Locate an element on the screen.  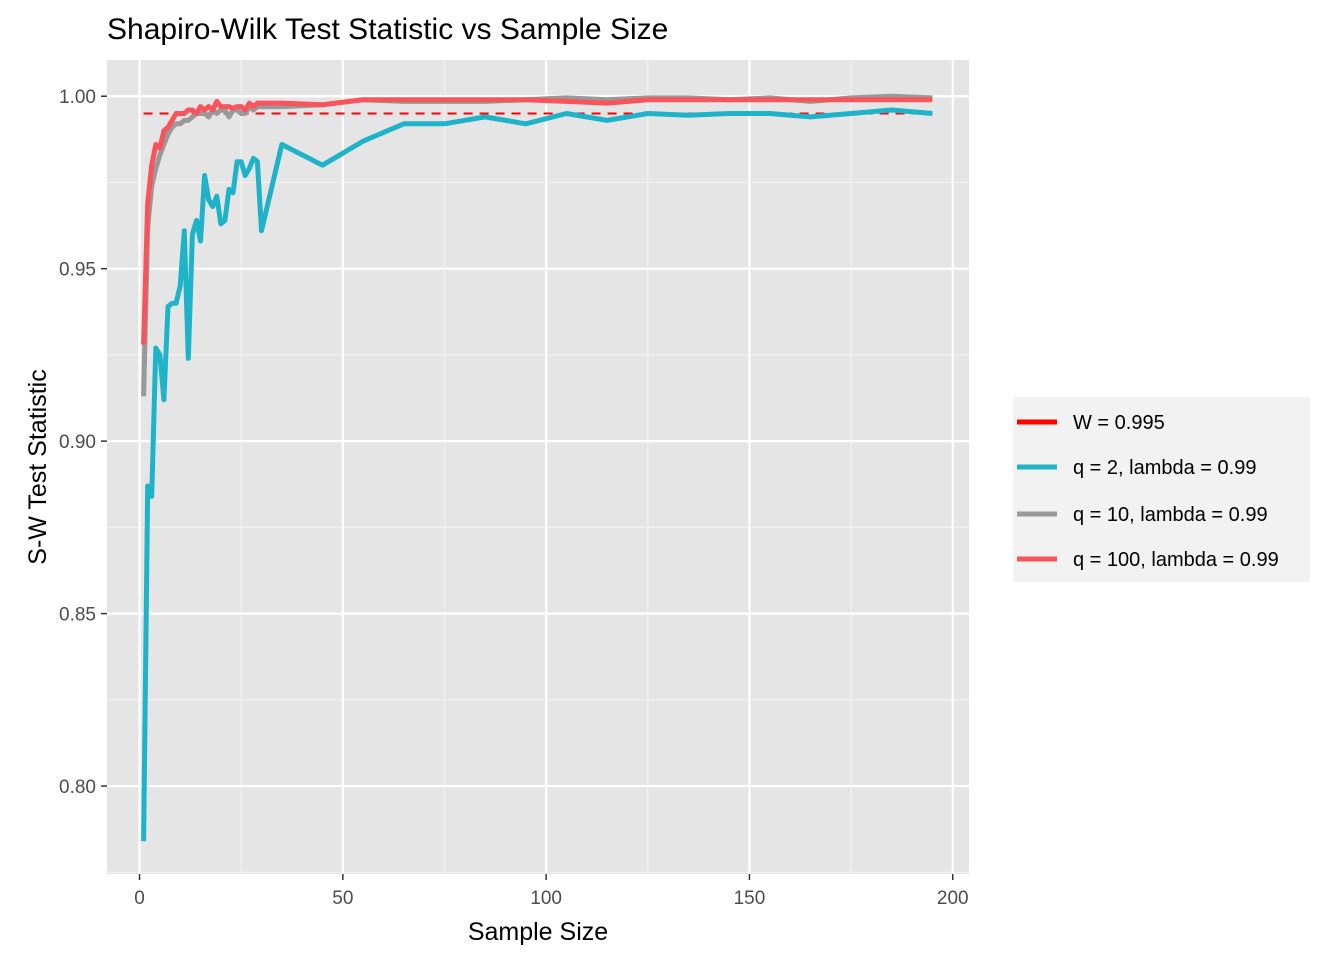
y-axis-title: S-W Test Statistic is located at coordinates (38, 466).